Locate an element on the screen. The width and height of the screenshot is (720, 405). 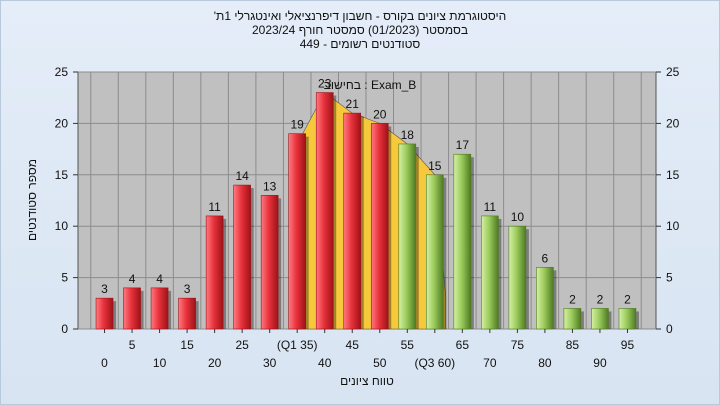
y-tick-label-left: 20 is located at coordinates (62, 123).